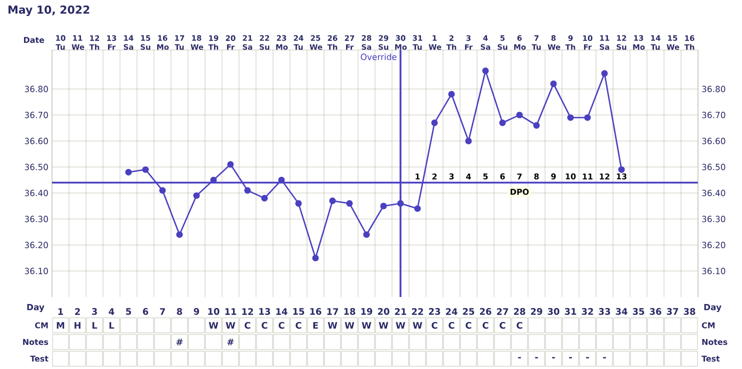 The height and width of the screenshot is (369, 742). Describe the element at coordinates (264, 311) in the screenshot. I see `x-tick-label: 13` at that location.